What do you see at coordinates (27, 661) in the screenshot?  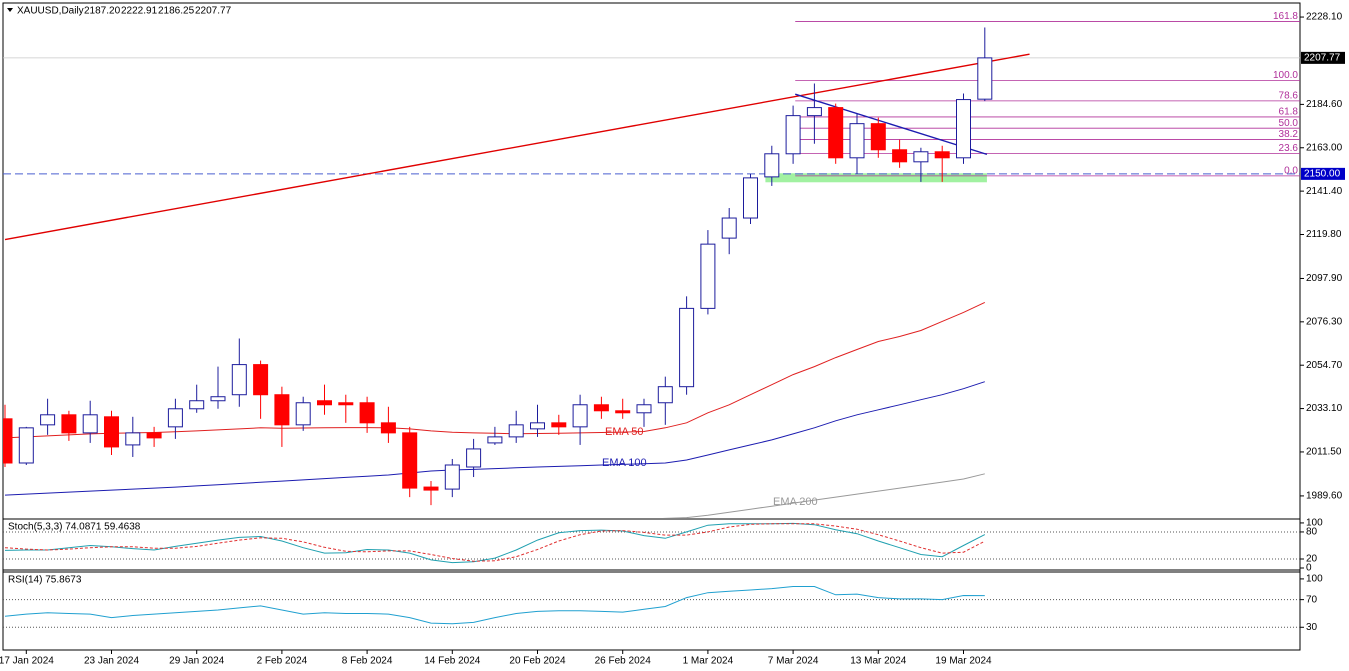 I see `x-tick-label: 17 Jan 2024` at bounding box center [27, 661].